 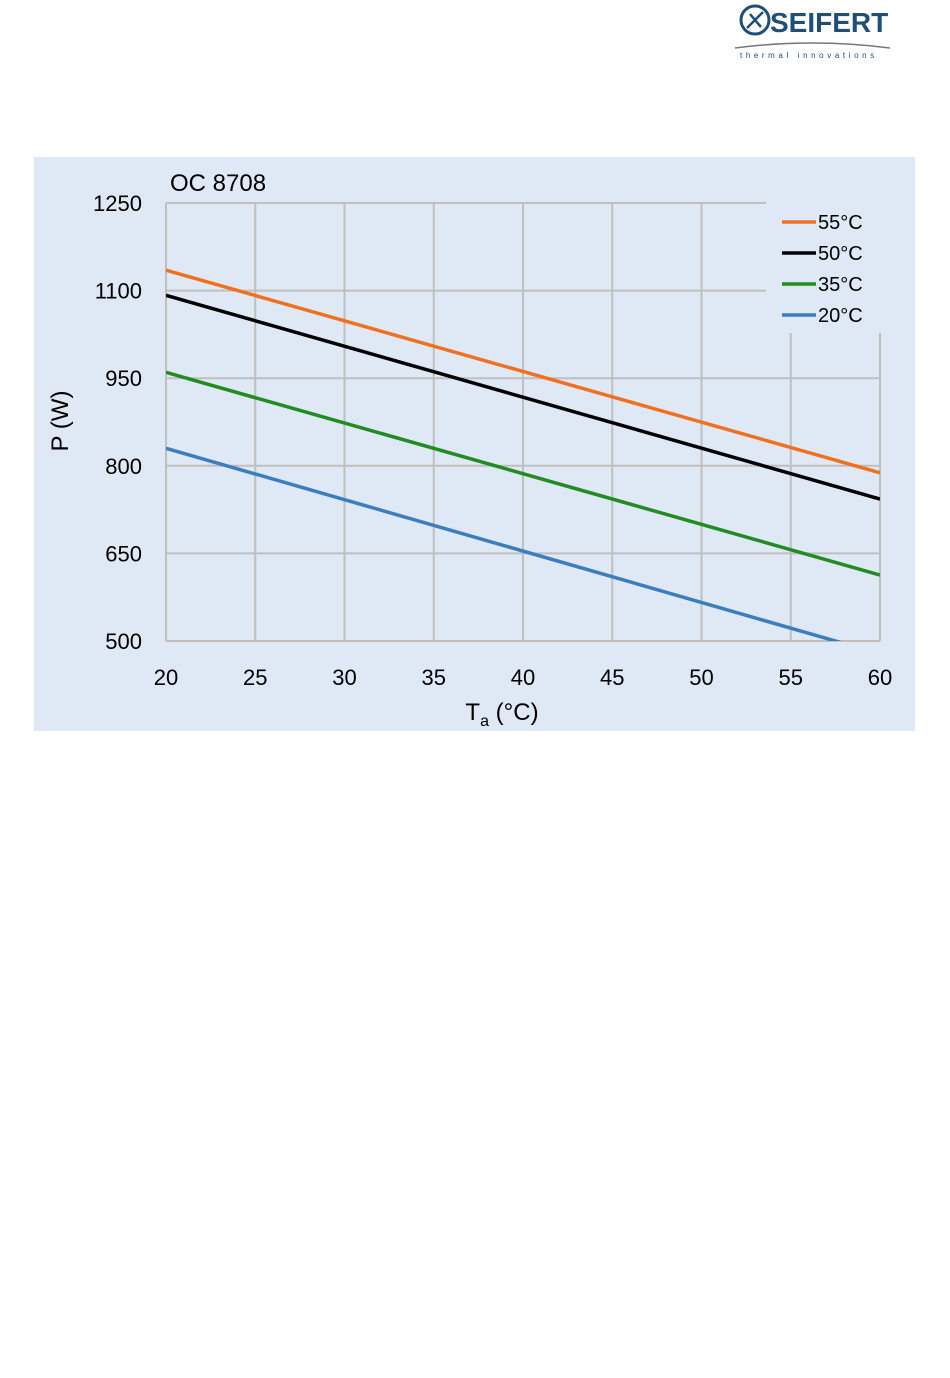 What do you see at coordinates (514, 712) in the screenshot?
I see `x-axis-label-unit: (°C)` at bounding box center [514, 712].